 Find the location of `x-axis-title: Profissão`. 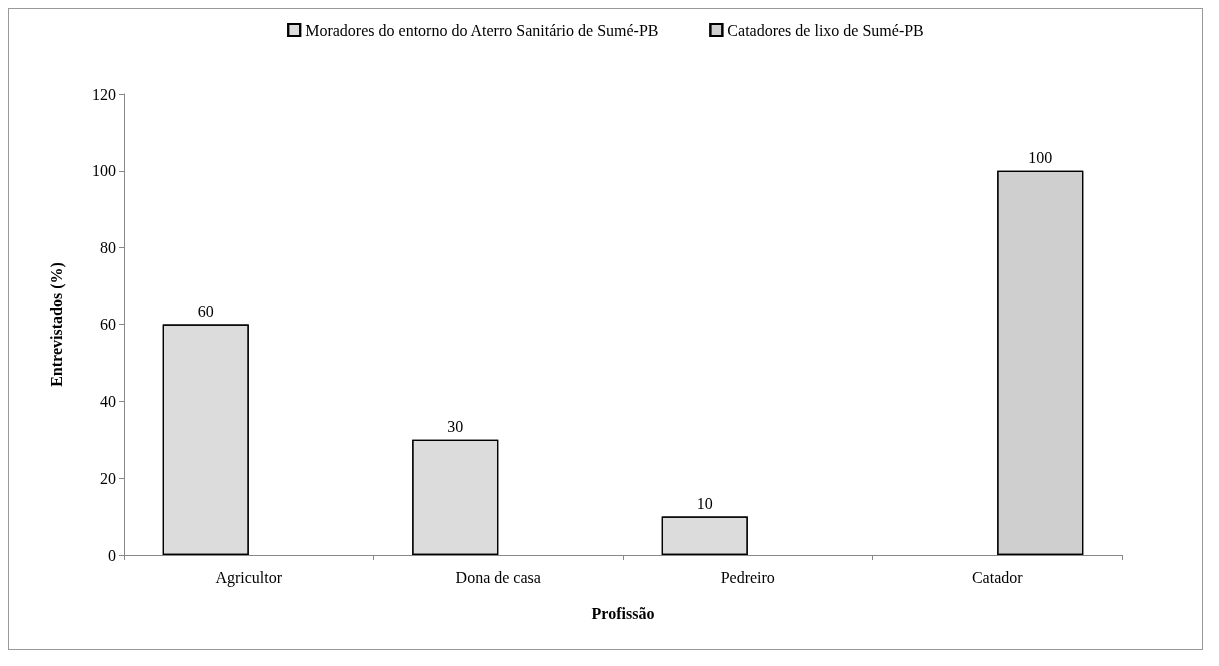

x-axis-title: Profissão is located at coordinates (623, 613).